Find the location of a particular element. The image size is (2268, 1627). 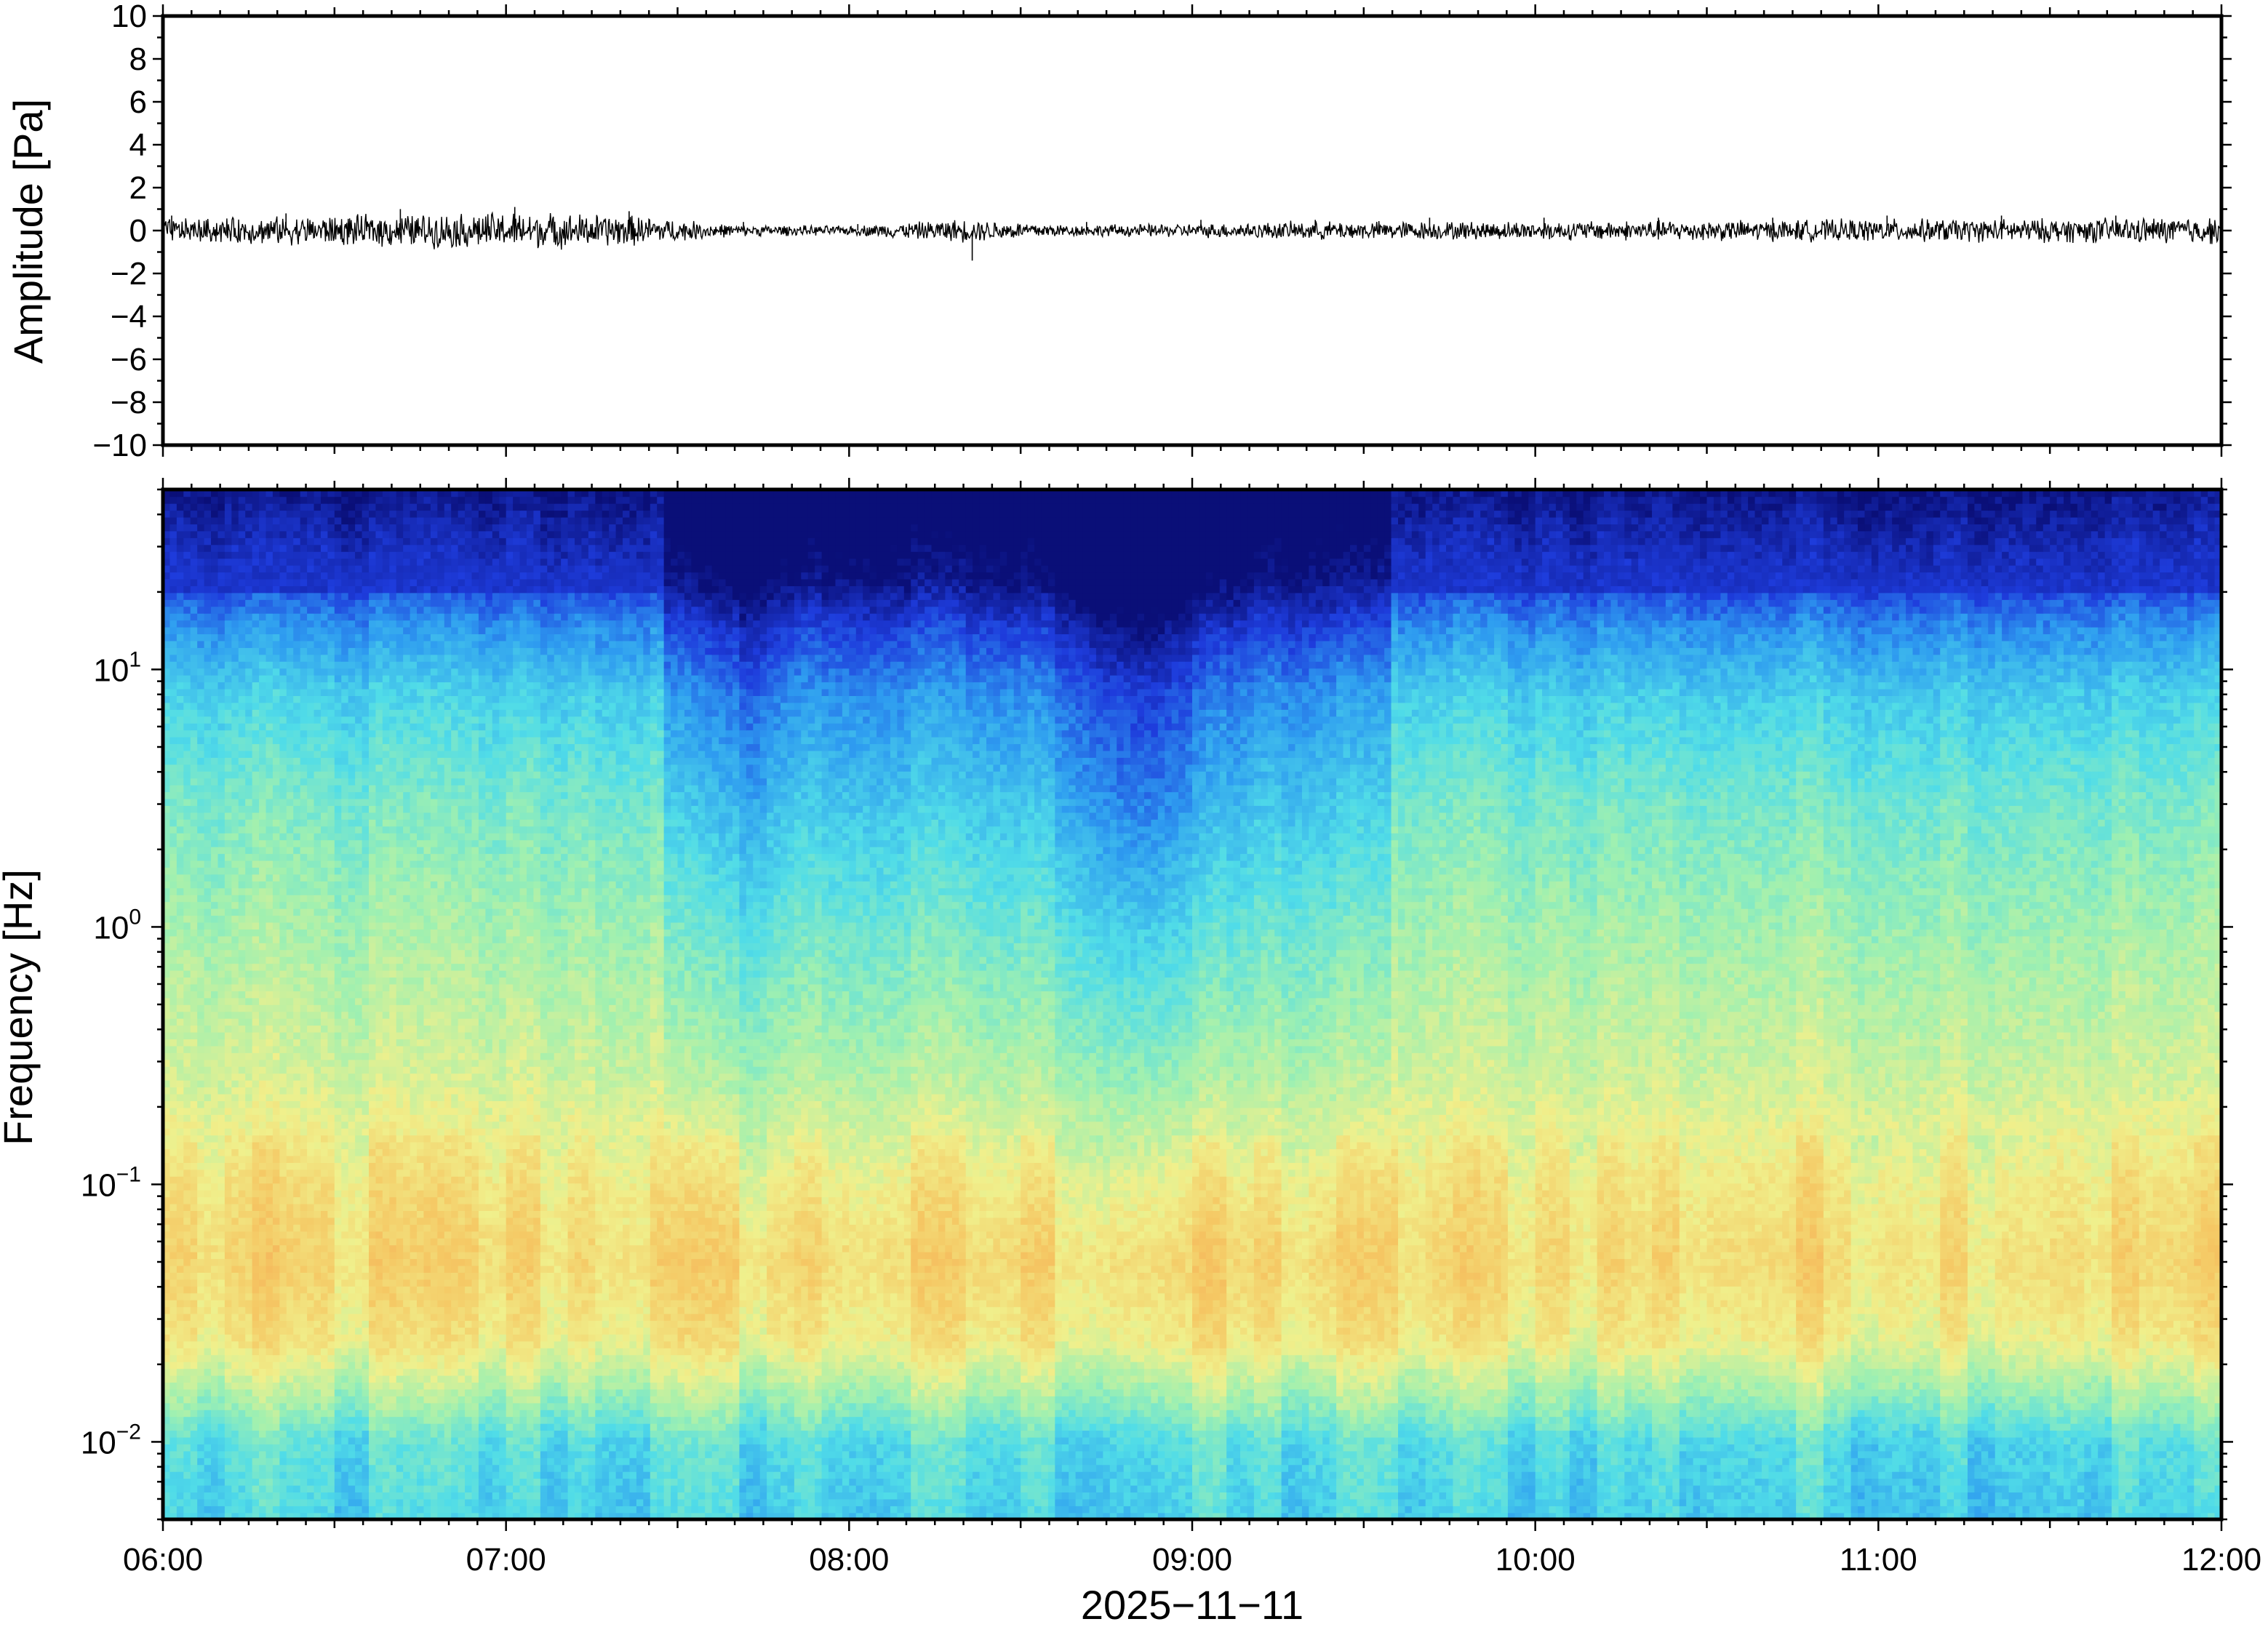

time-tick-label: 07:00 is located at coordinates (506, 1560).